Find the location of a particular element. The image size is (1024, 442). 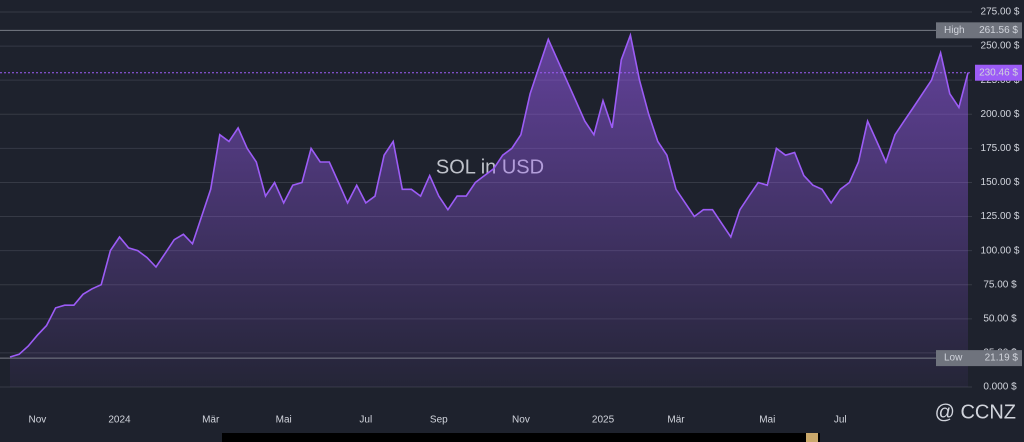

x-tick-label: 2025 is located at coordinates (603, 420).